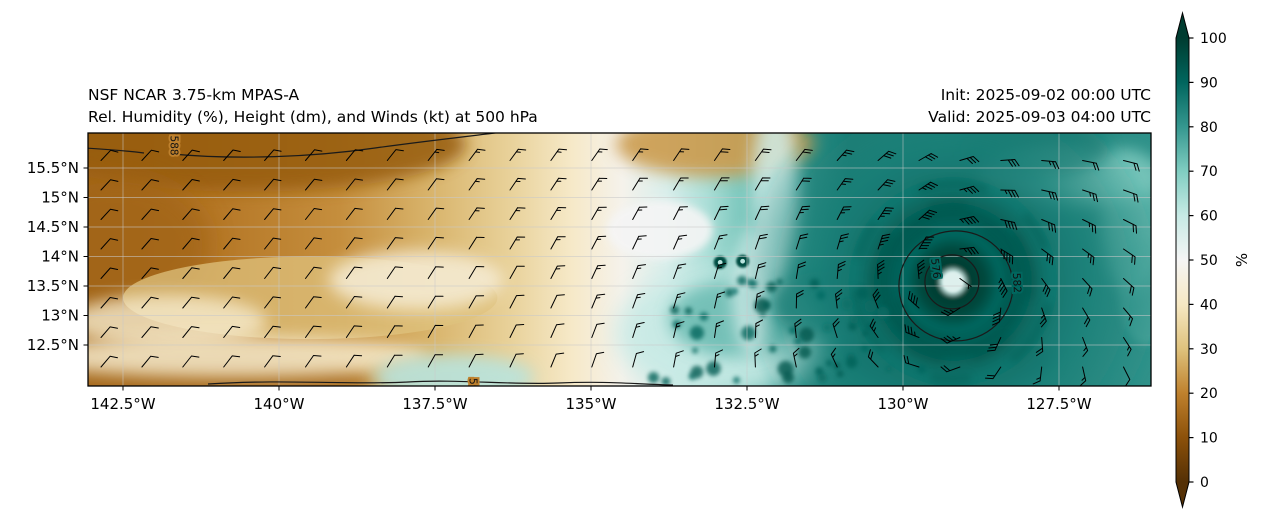 This screenshot has height=520, width=1280. I want to click on storm-spiral-texture, so click(953, 282).